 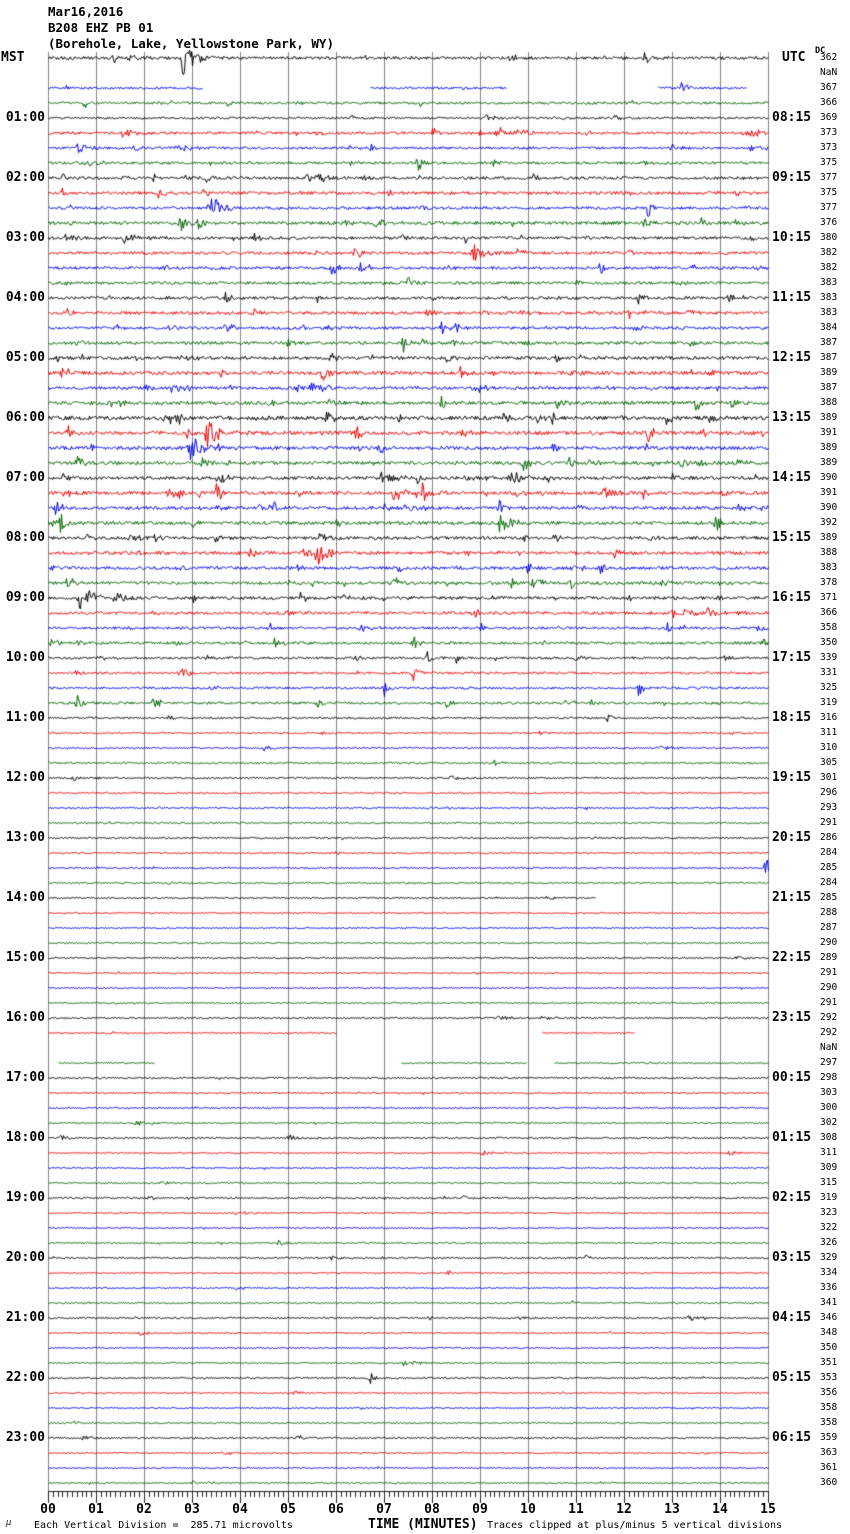 I want to click on x-tick-label: 06, so click(x=336, y=1509).